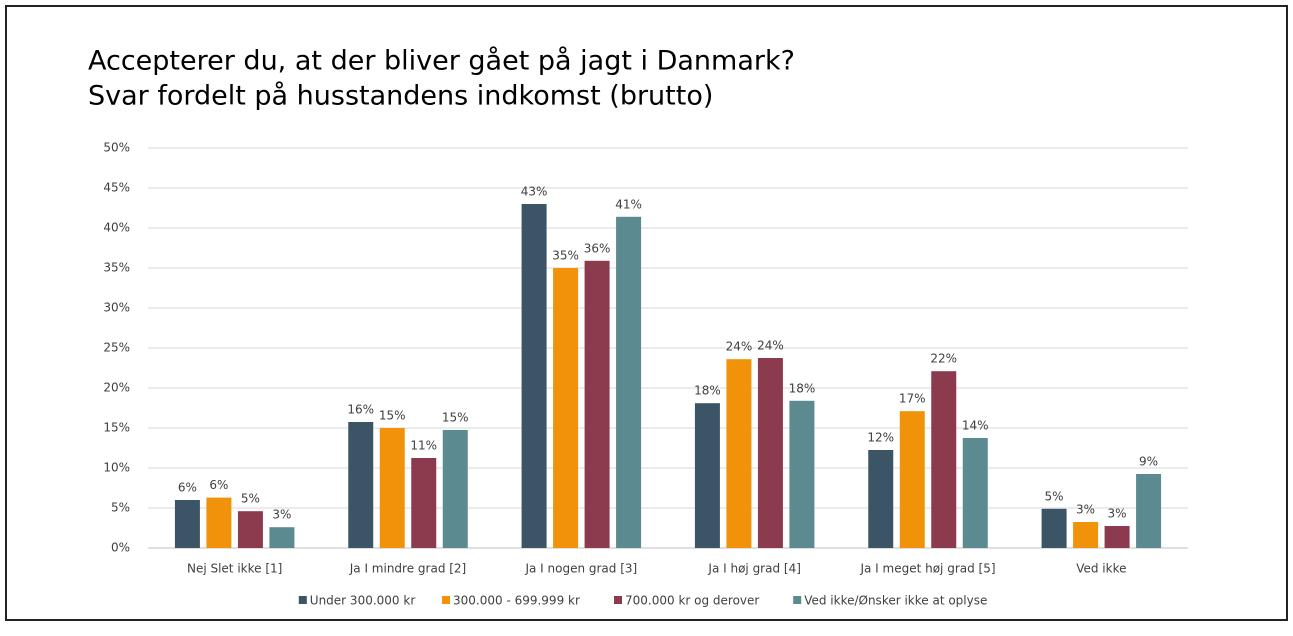 This screenshot has width=1293, height=636. I want to click on y-tick-label: 40%, so click(116, 228).